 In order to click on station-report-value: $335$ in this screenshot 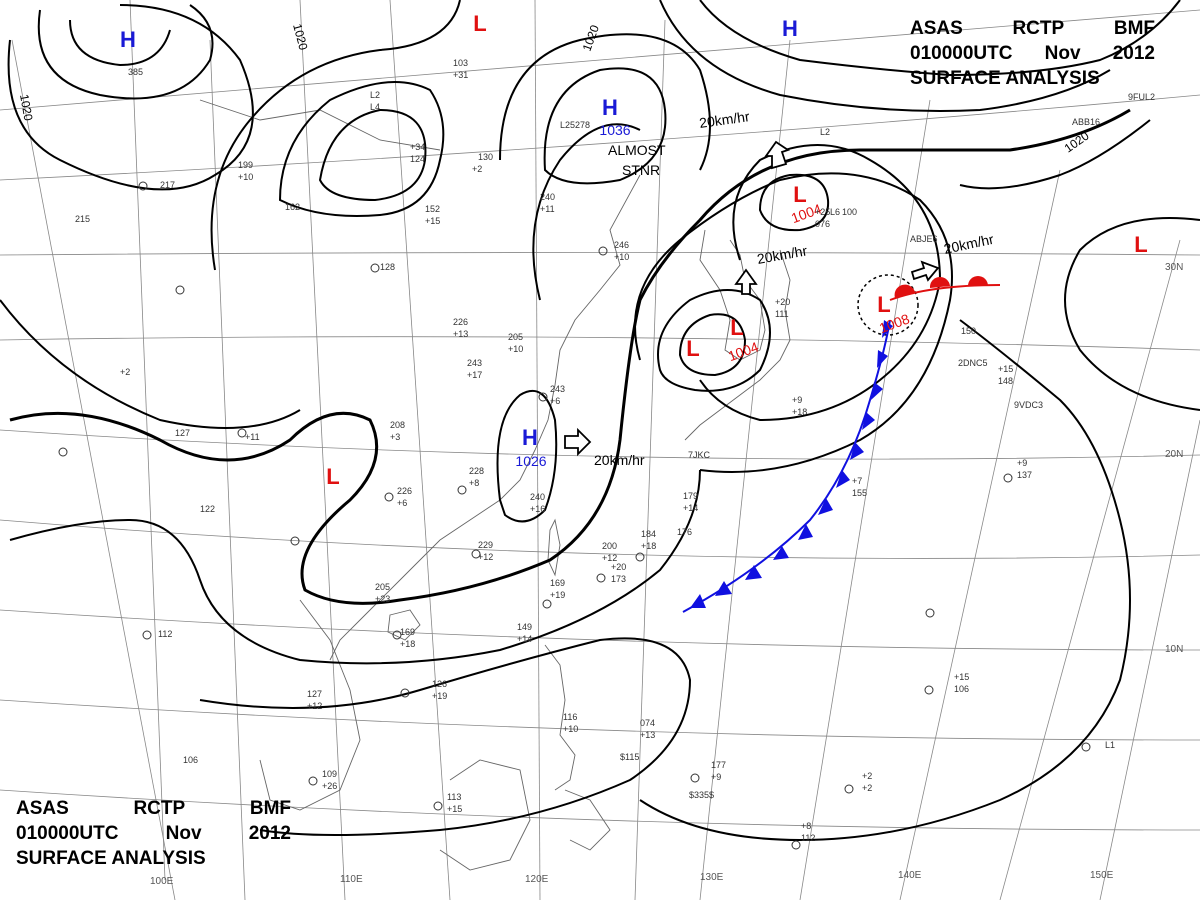, I will do `click(701, 795)`.